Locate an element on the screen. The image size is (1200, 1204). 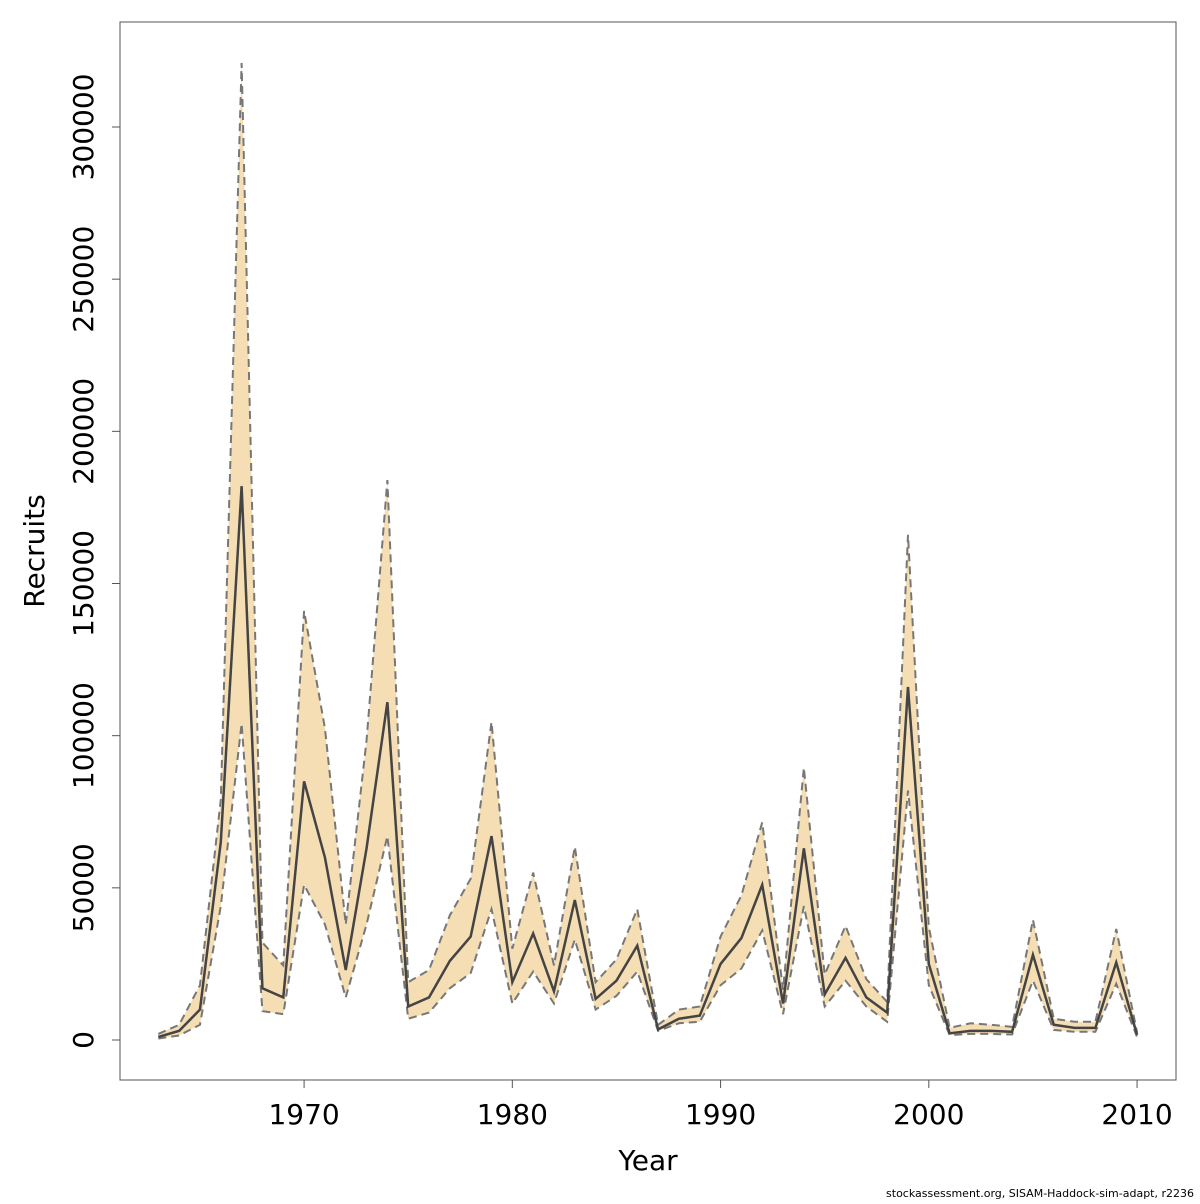
x-axis-title: Year is located at coordinates (647, 1160).